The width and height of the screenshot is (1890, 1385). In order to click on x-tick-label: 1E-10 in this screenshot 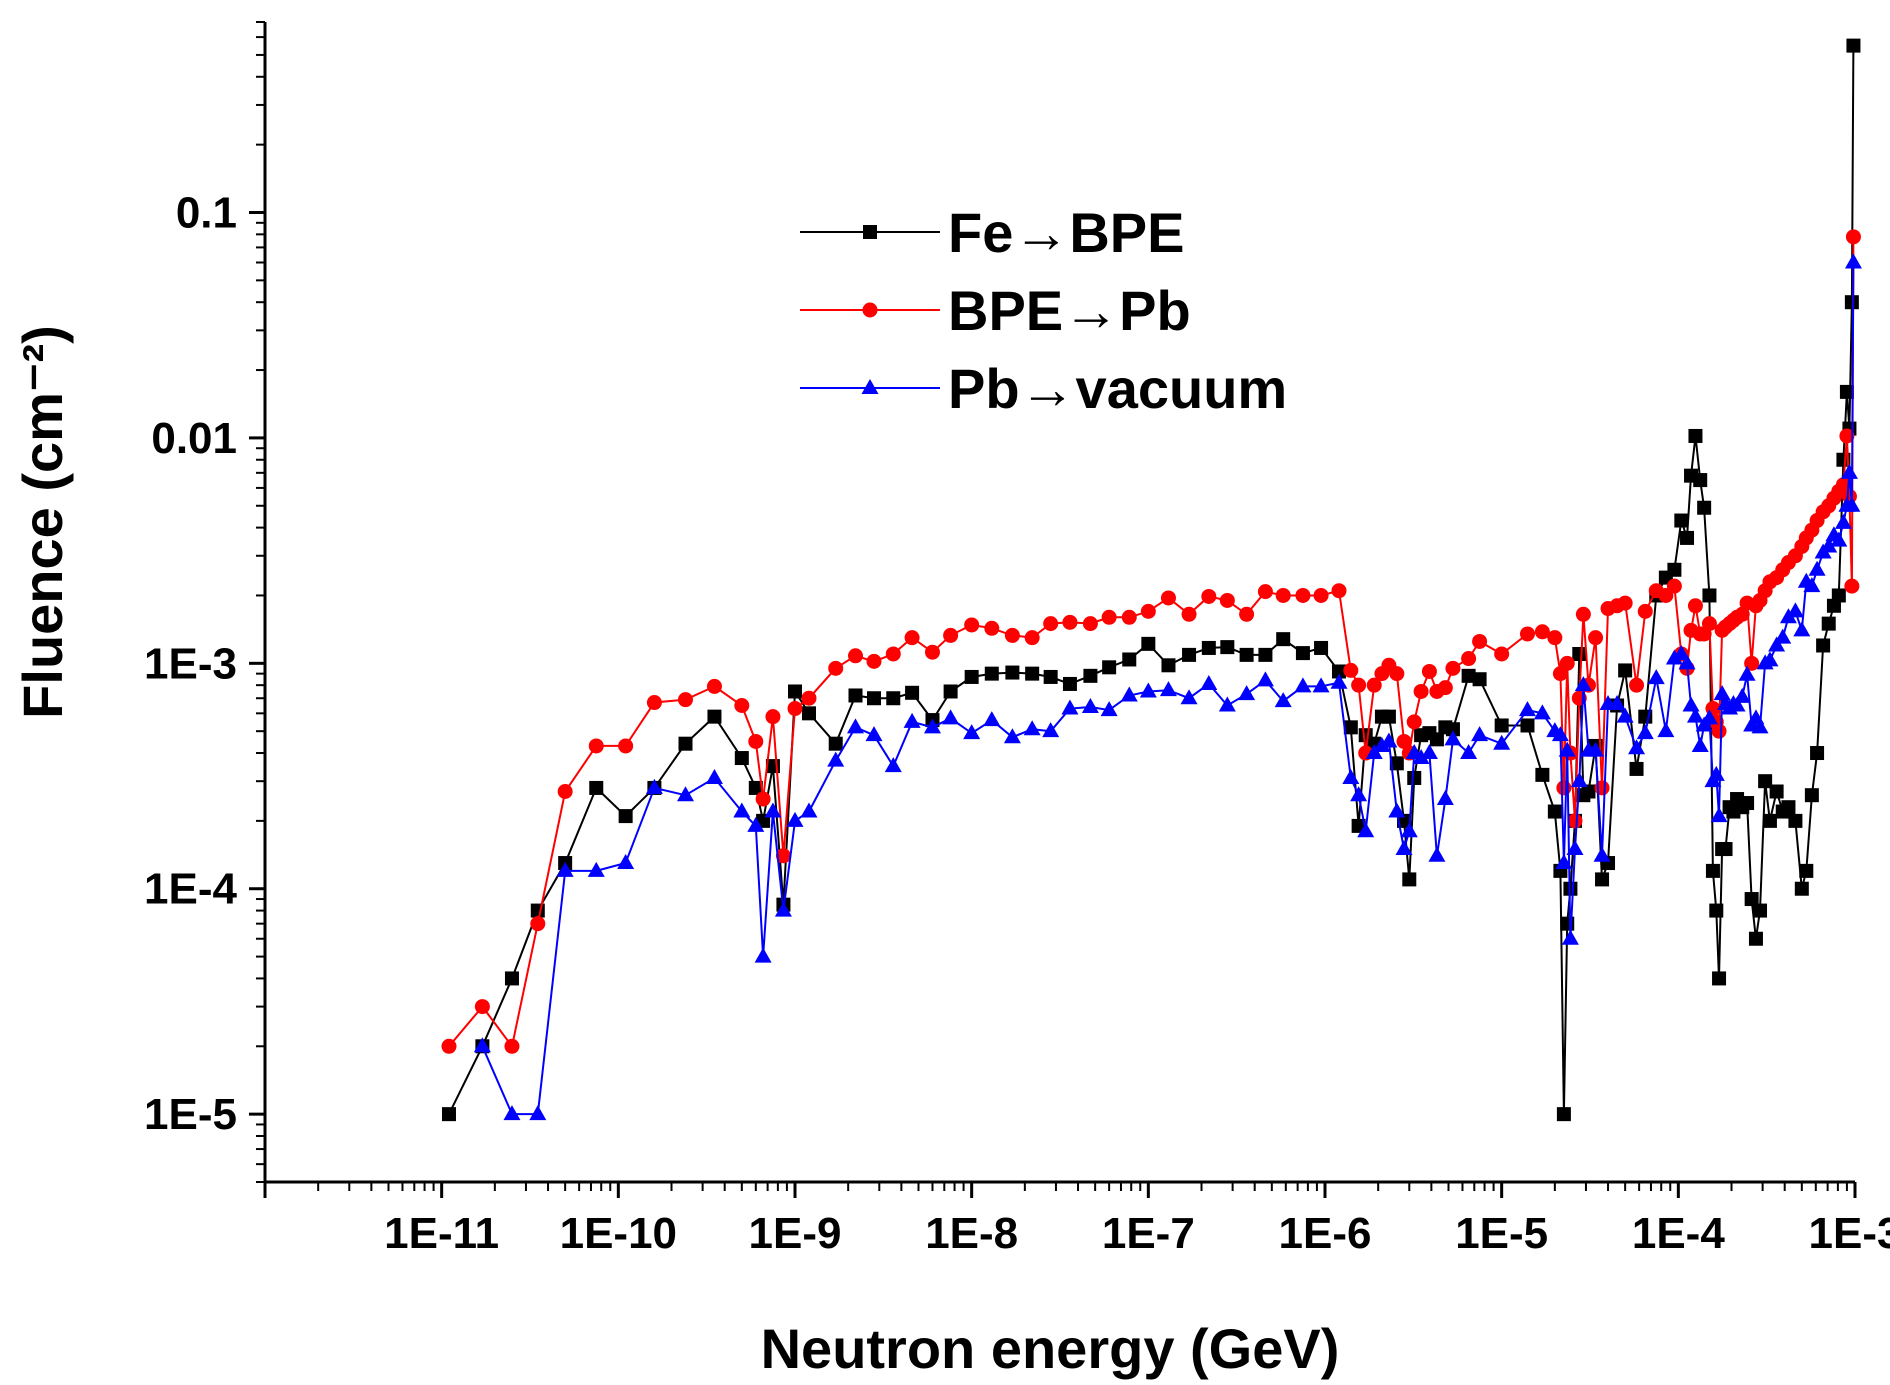, I will do `click(618, 1233)`.